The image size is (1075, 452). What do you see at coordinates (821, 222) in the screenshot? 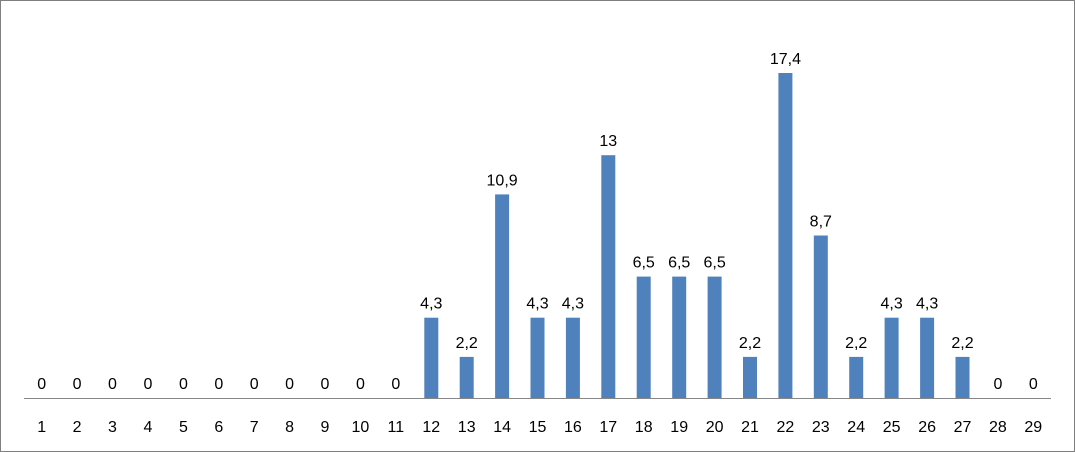
I see `value-label-23: 8,7` at bounding box center [821, 222].